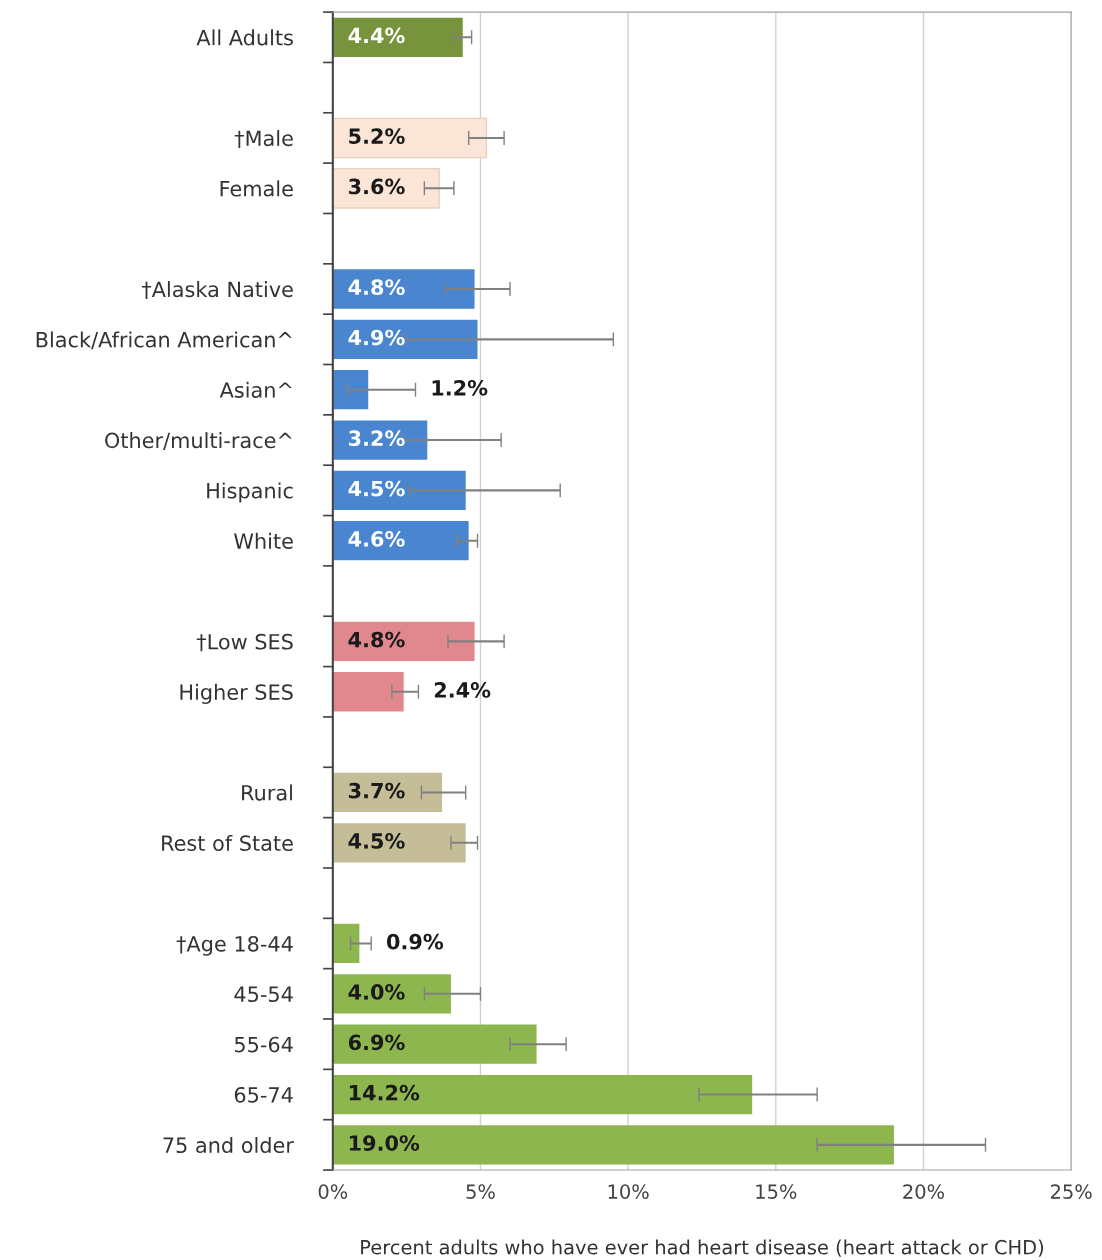 This screenshot has width=1102, height=1260. What do you see at coordinates (244, 642) in the screenshot?
I see `y-tick-label: †Low SES` at bounding box center [244, 642].